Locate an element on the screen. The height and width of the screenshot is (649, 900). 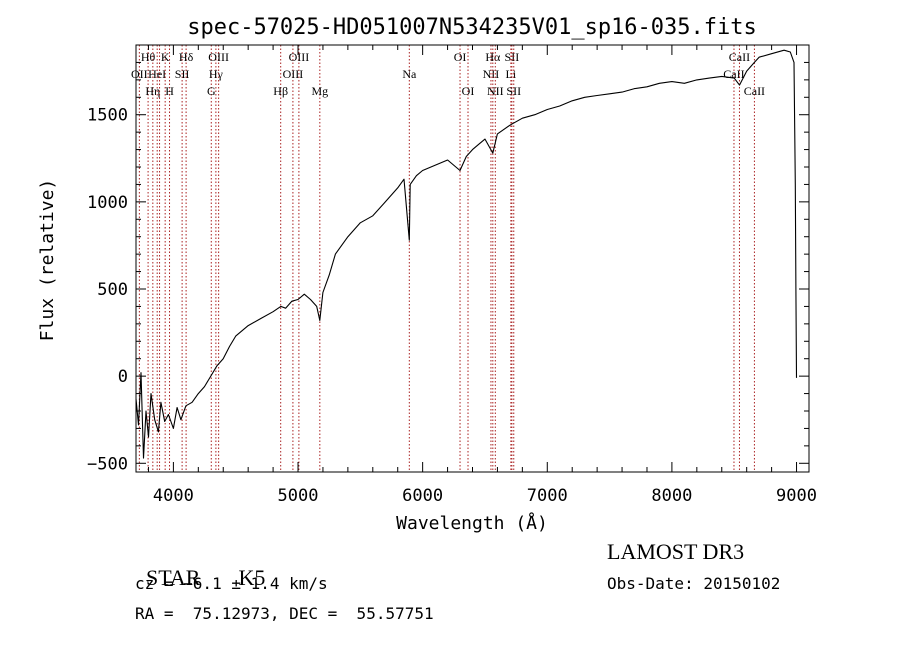
subclass-label: K5 is located at coordinates (252, 577).